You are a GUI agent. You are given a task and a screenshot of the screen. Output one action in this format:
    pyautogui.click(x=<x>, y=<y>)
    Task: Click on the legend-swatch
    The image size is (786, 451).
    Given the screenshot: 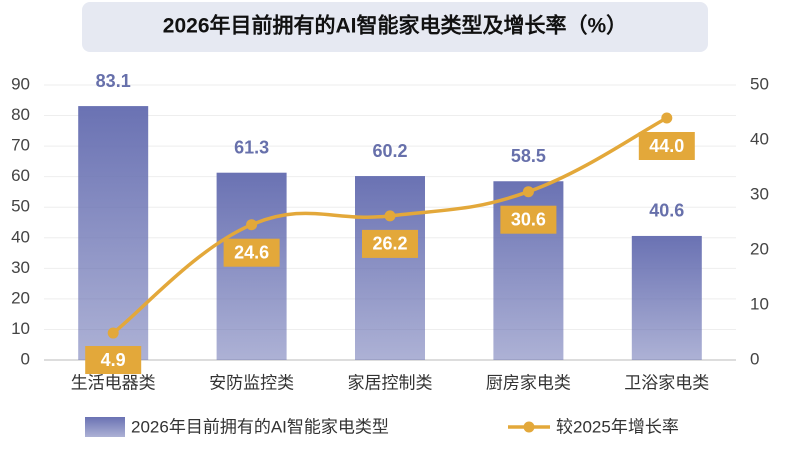 What is the action you would take?
    pyautogui.click(x=105, y=427)
    